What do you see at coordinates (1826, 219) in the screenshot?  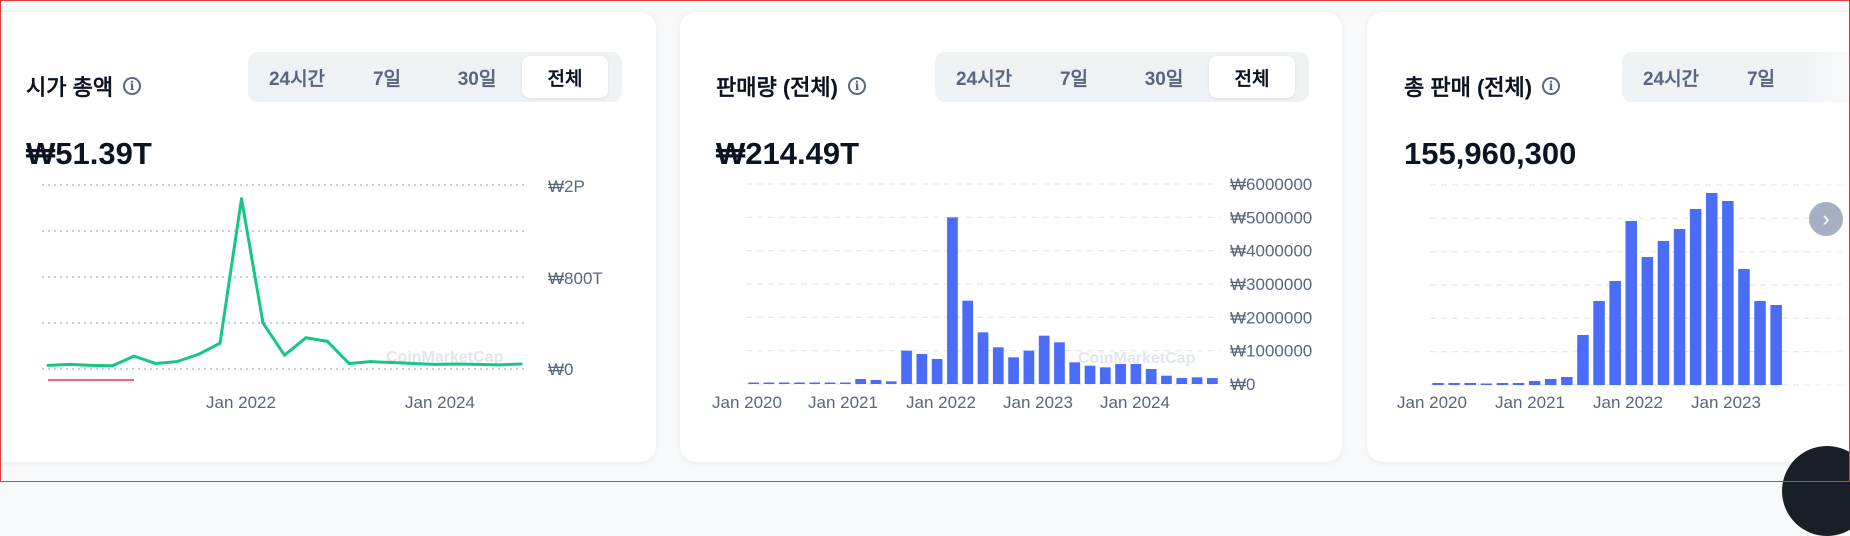 I see `carousel-next-button: ›` at bounding box center [1826, 219].